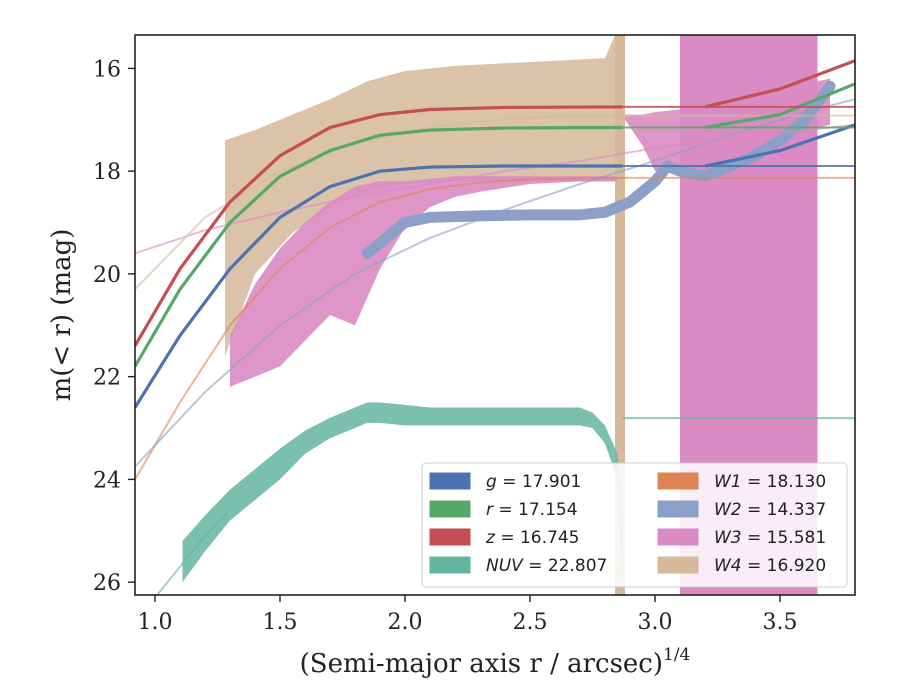 The height and width of the screenshot is (700, 900). What do you see at coordinates (505, 566) in the screenshot?
I see `legend-label-band: NUV` at bounding box center [505, 566].